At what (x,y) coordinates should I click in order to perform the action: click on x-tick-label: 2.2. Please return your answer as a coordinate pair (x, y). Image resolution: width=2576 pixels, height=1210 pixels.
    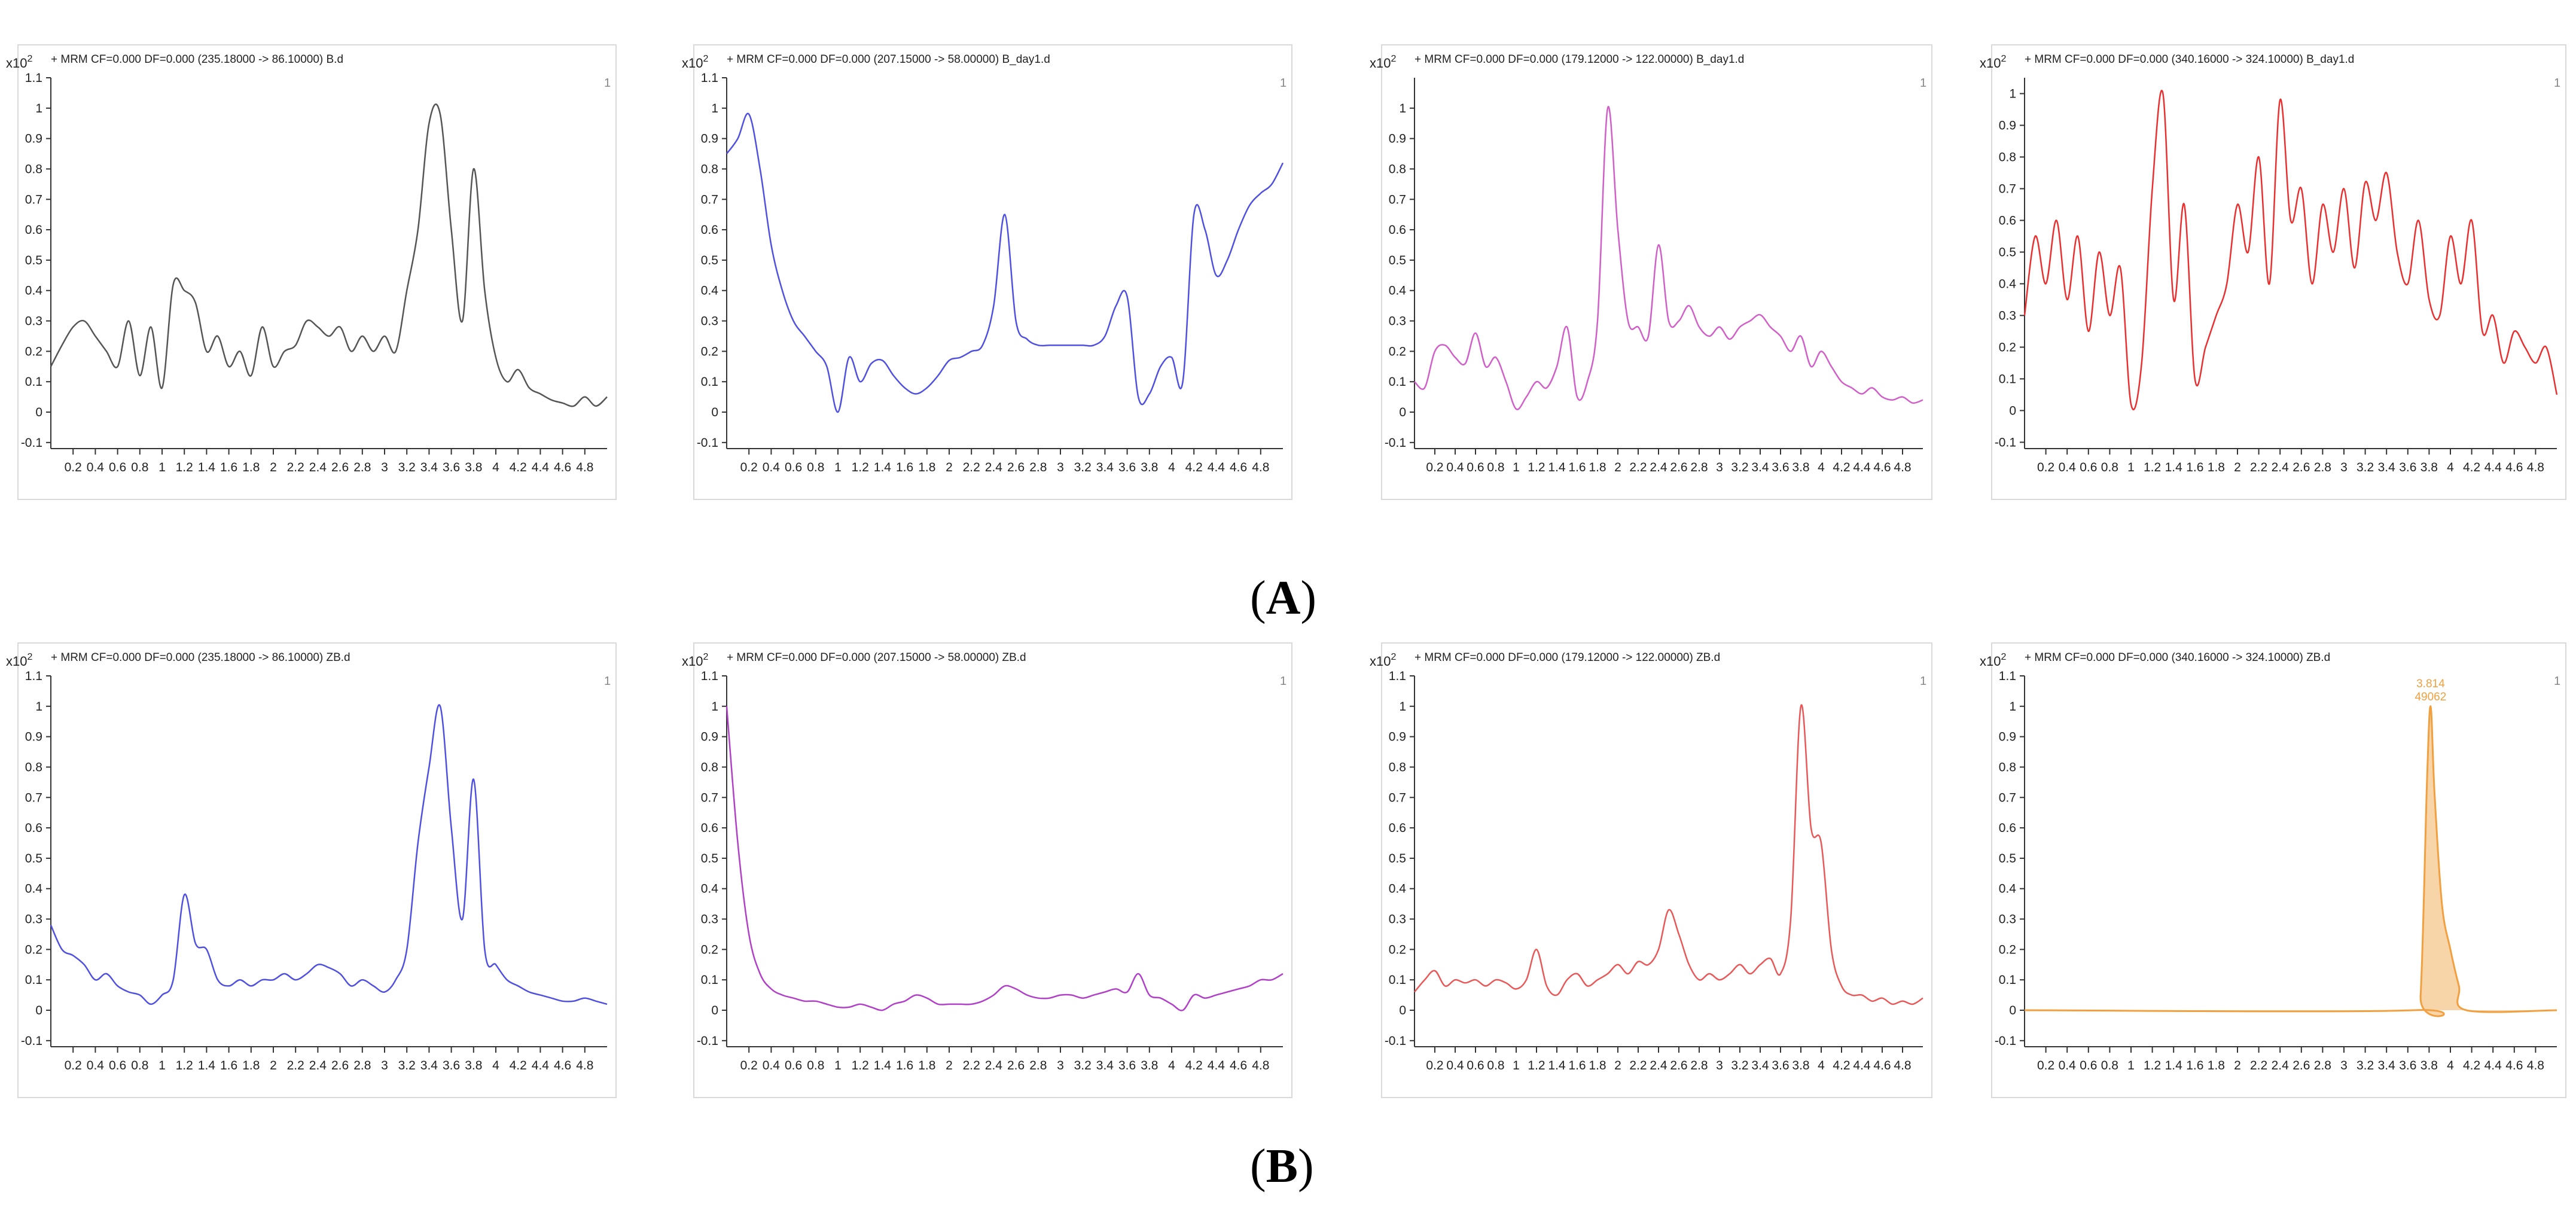
    Looking at the image, I should click on (2258, 1065).